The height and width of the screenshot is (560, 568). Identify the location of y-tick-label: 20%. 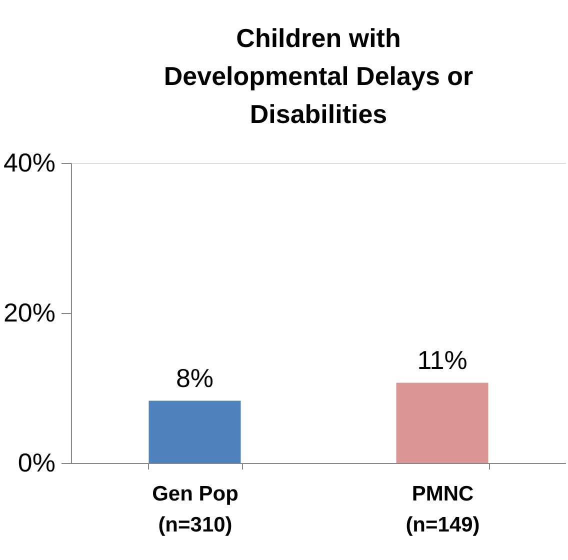
(29, 313).